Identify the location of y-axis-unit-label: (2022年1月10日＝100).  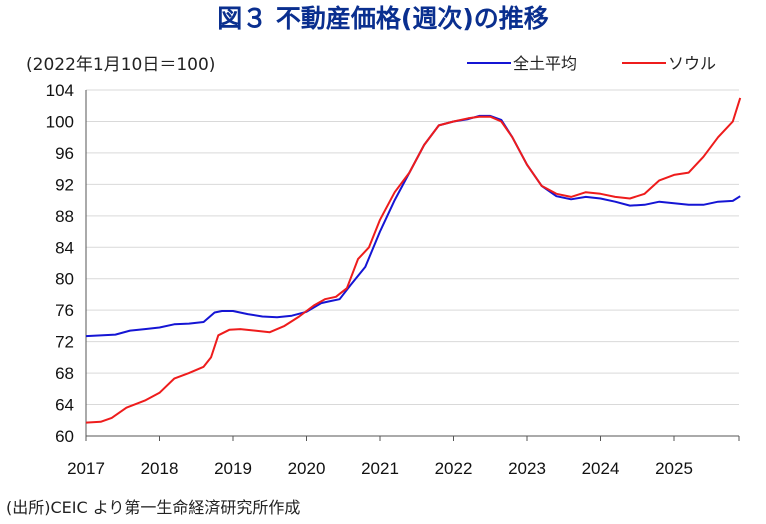
(121, 65).